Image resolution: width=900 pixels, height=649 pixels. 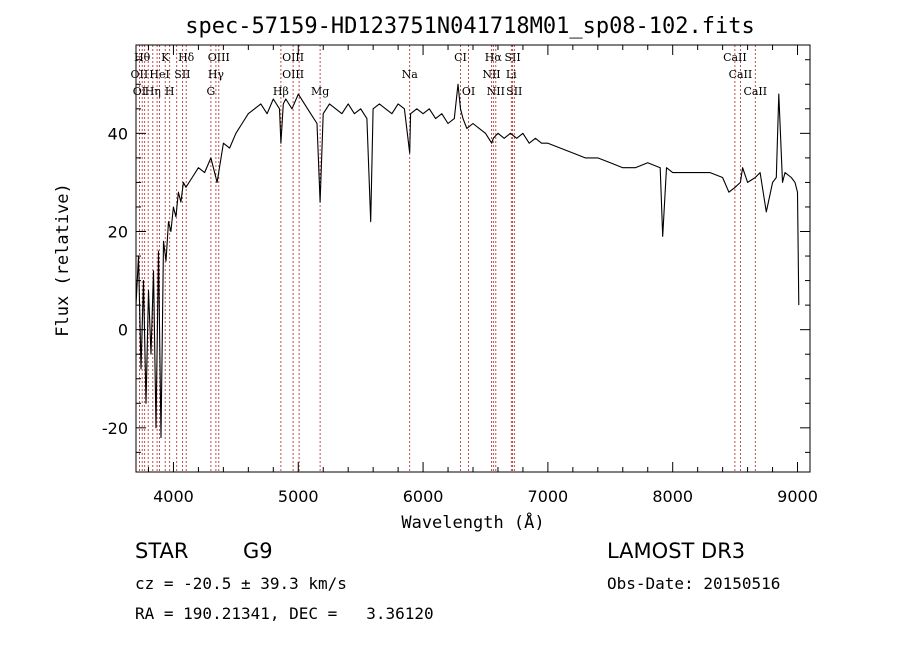 I want to click on line-label-3: OIII, so click(x=219, y=57).